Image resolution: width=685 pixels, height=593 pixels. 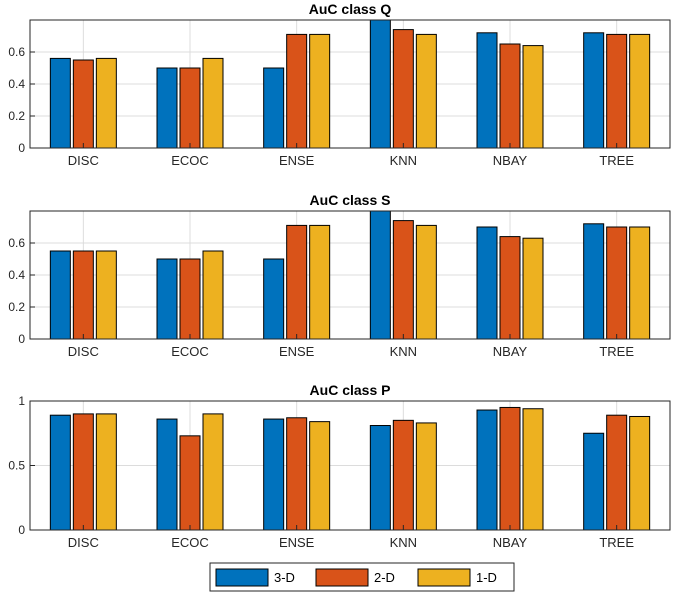 I want to click on chart-title: AuC class P, so click(x=350, y=390).